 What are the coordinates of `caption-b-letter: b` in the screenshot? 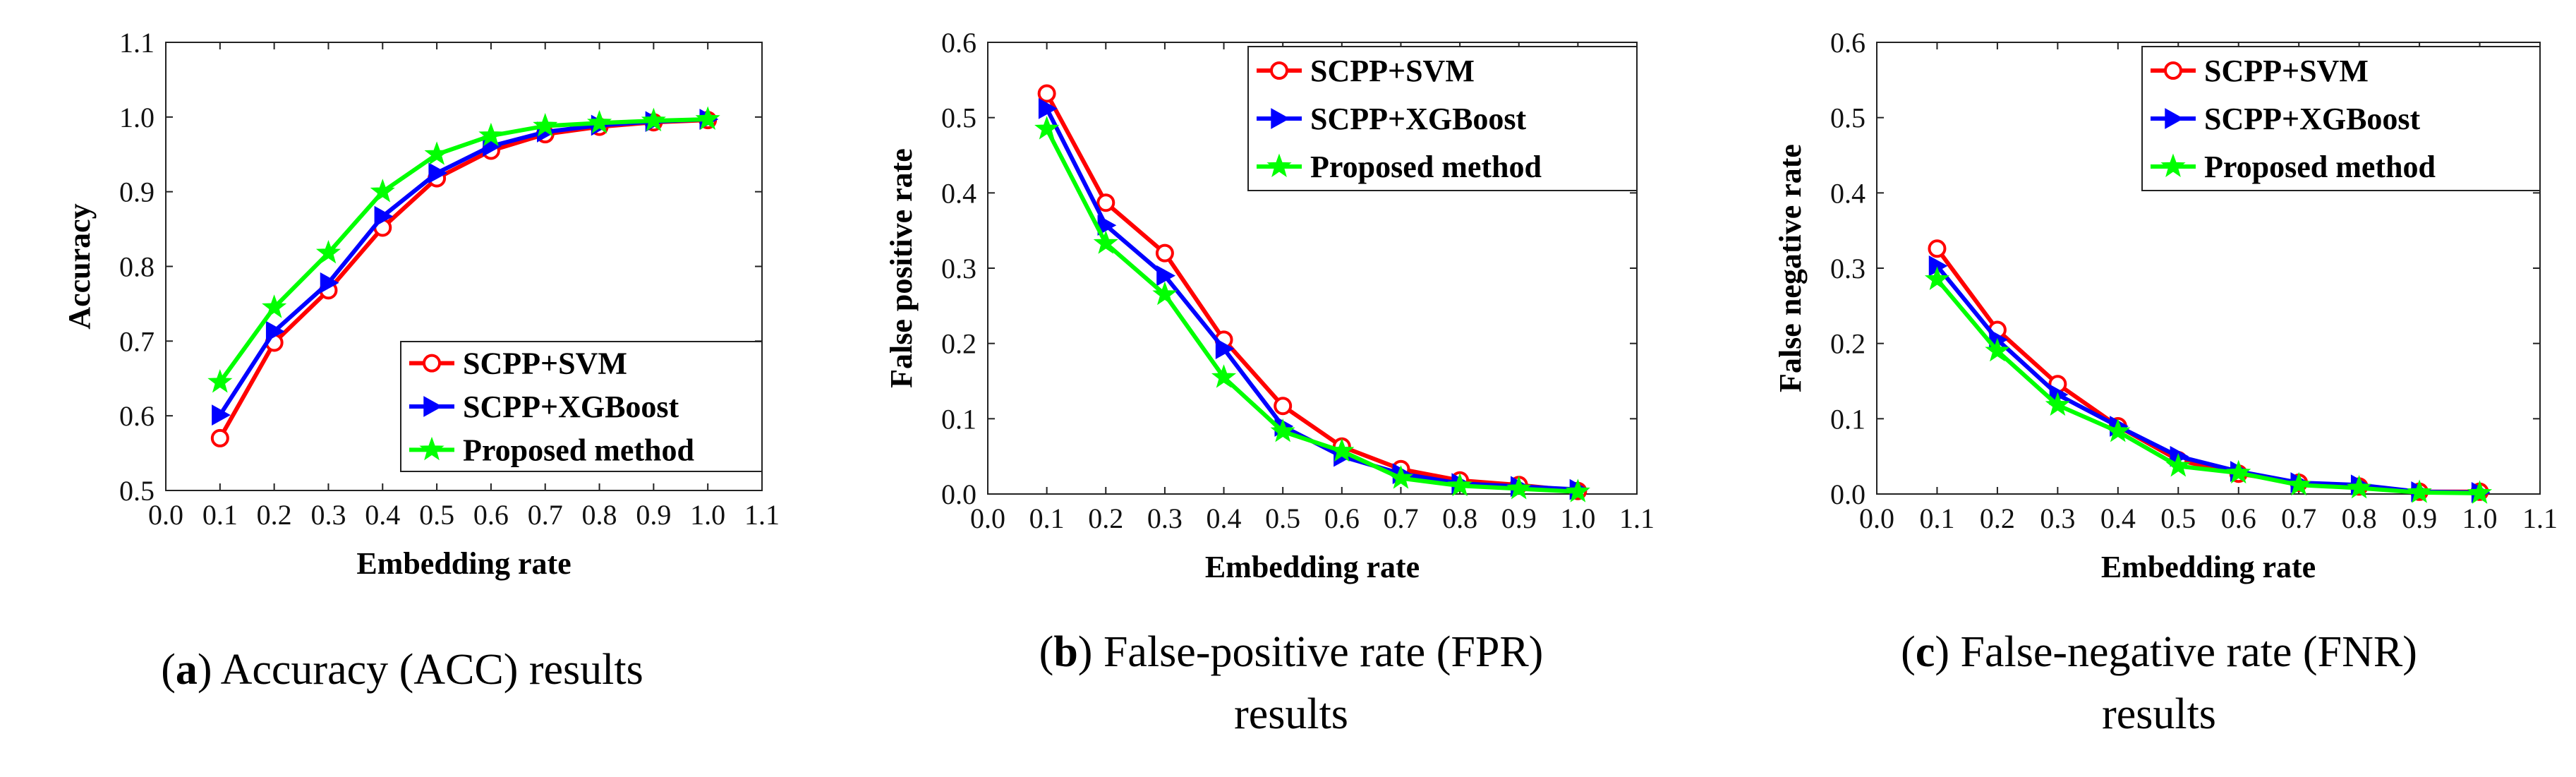 It's located at (1065, 652).